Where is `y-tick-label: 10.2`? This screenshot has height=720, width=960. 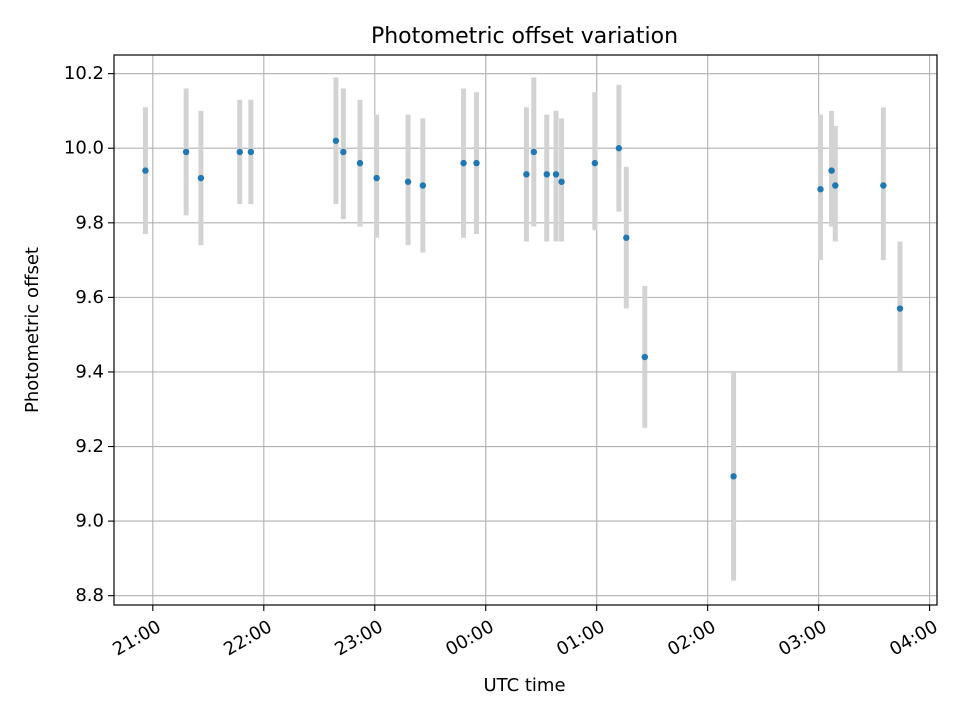 y-tick-label: 10.2 is located at coordinates (84, 73).